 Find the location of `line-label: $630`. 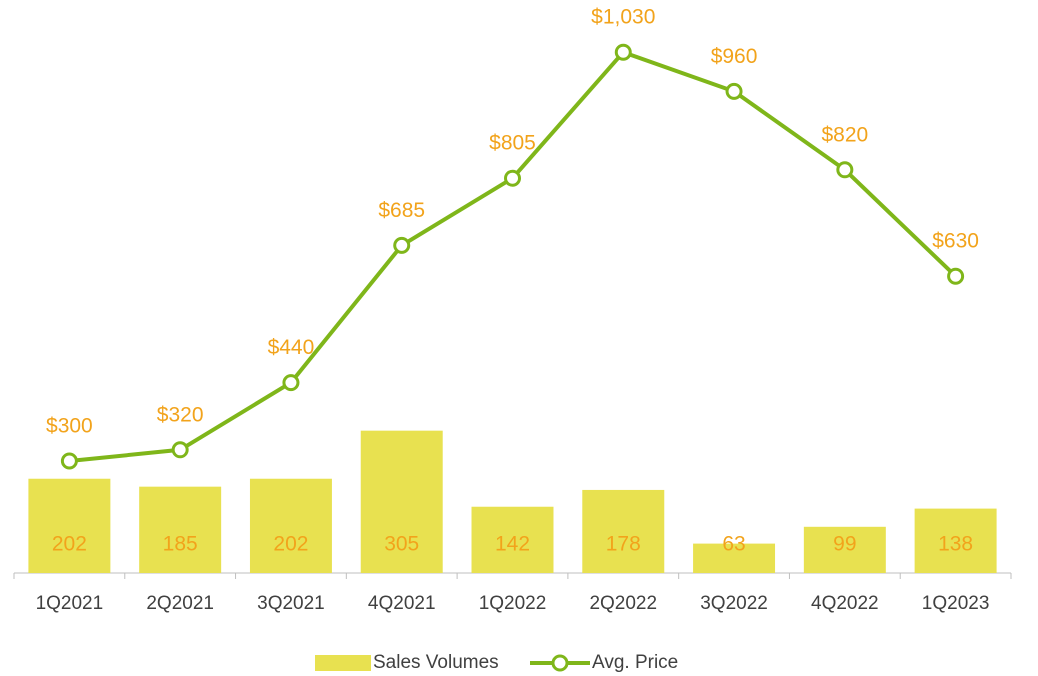

line-label: $630 is located at coordinates (955, 241).